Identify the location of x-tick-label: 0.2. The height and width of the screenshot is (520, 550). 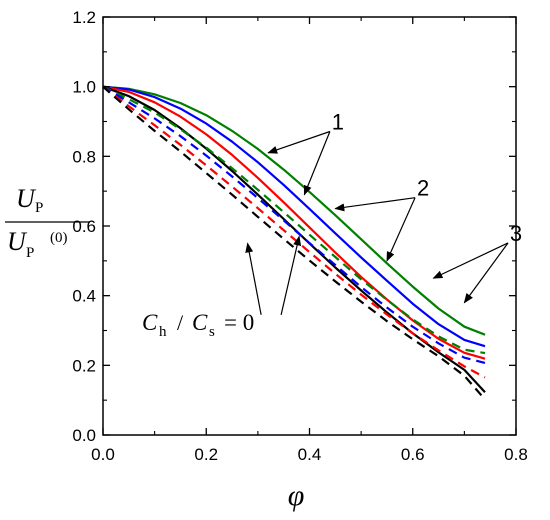
(206, 454).